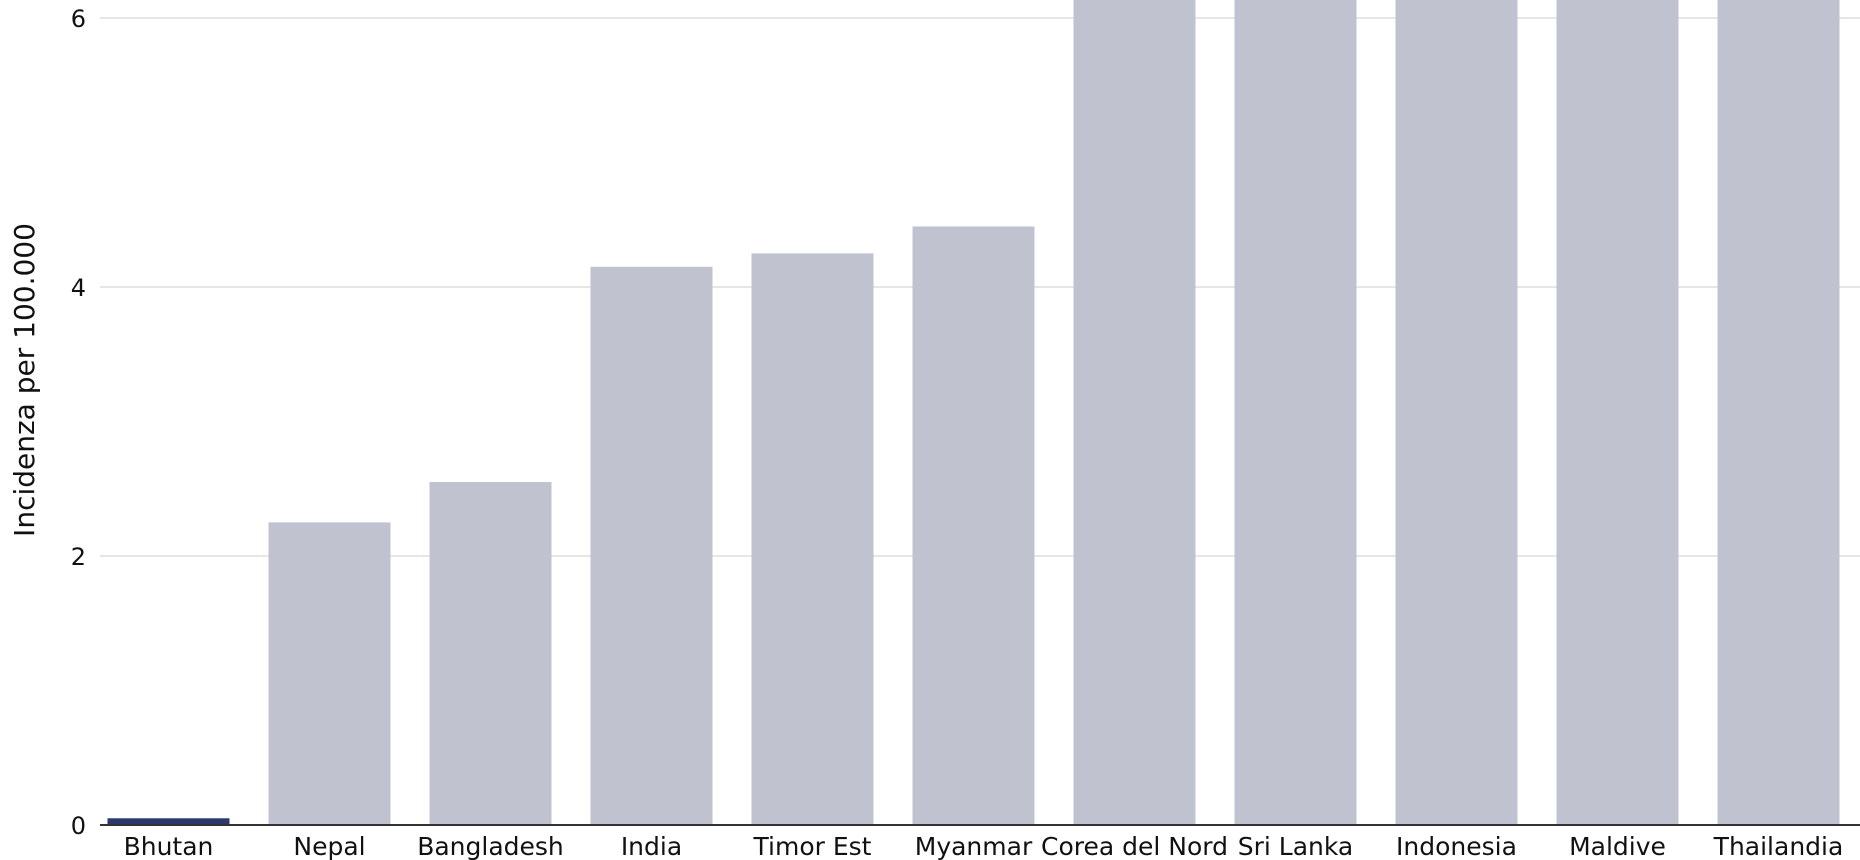 This screenshot has width=1860, height=860. What do you see at coordinates (78, 826) in the screenshot?
I see `y-tick-label: 0` at bounding box center [78, 826].